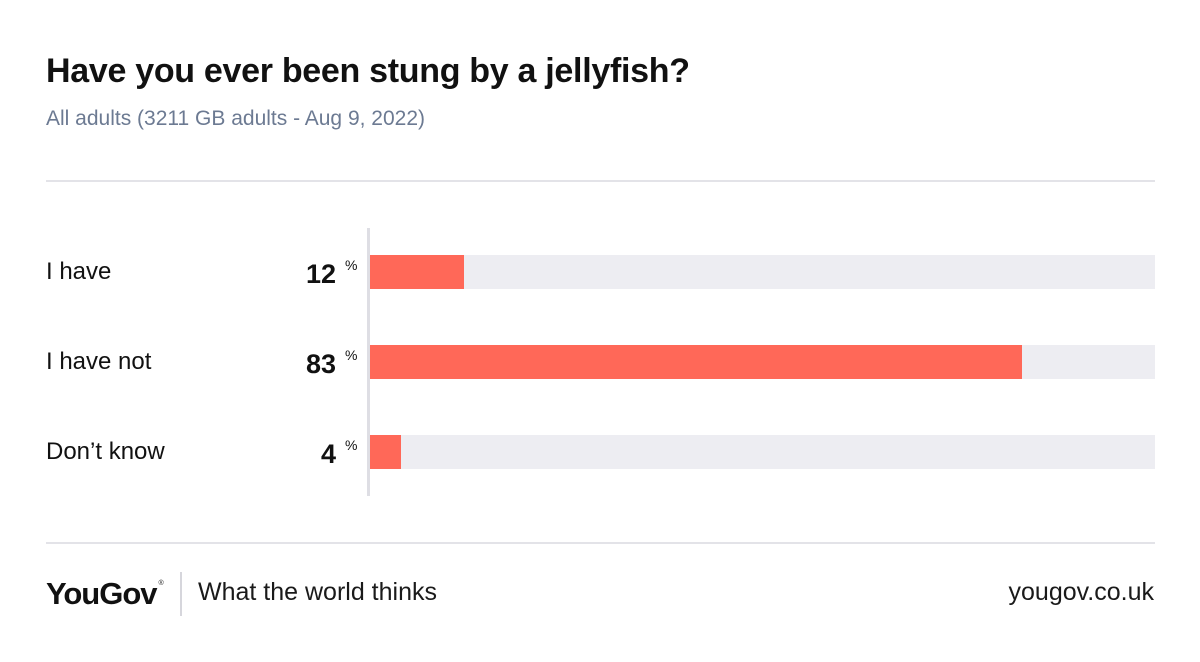  I want to click on logo-text: YouGov, so click(102, 593).